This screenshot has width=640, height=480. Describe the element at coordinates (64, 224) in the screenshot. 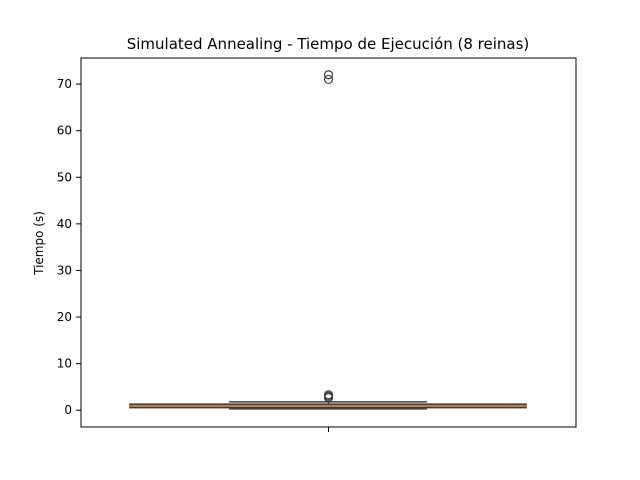

I see `y-tick-label: 40` at that location.